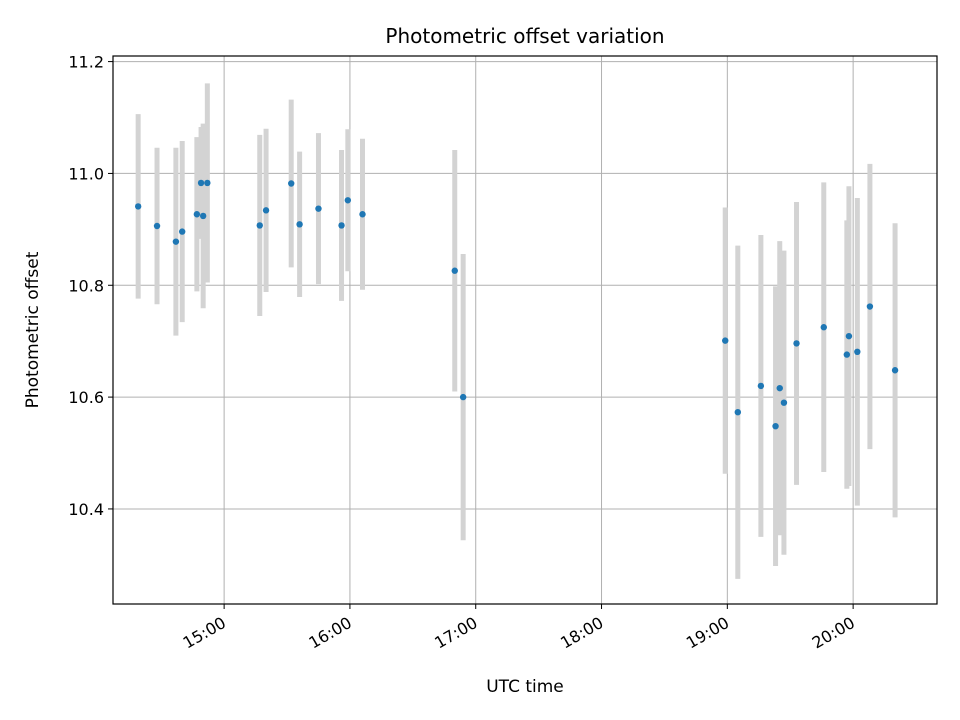 This screenshot has width=960, height=720. I want to click on y-axis-ticks: 10.4 10.6 10.8 11.0 11.2, so click(90, 286).